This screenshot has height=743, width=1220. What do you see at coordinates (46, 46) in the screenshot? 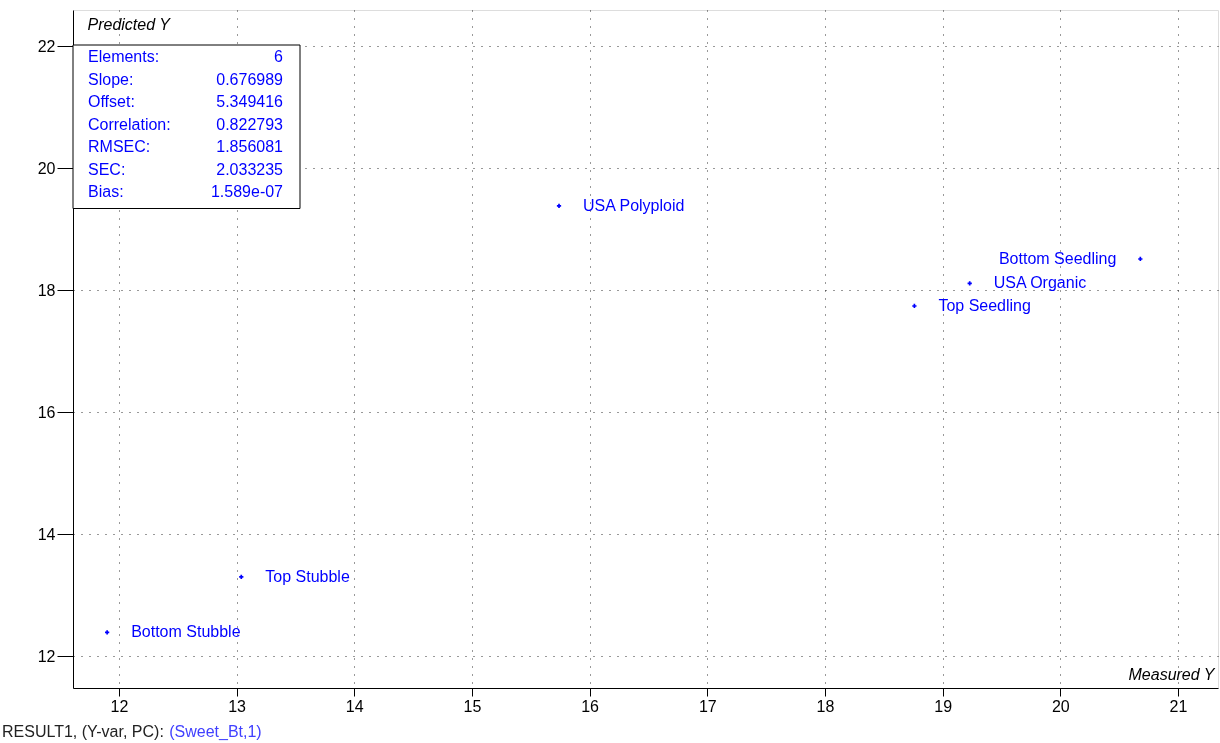
I see `y-tick-label: 22` at bounding box center [46, 46].